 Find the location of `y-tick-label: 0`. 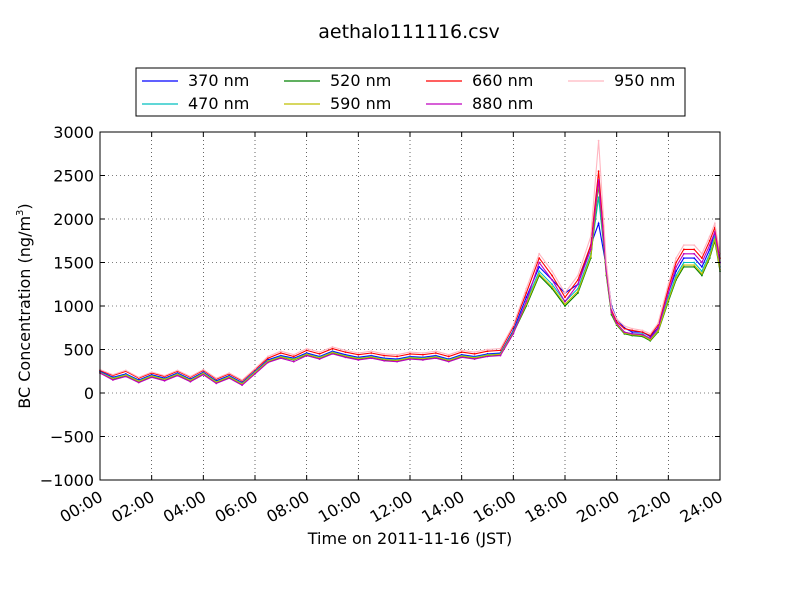

y-tick-label: 0 is located at coordinates (89, 393).